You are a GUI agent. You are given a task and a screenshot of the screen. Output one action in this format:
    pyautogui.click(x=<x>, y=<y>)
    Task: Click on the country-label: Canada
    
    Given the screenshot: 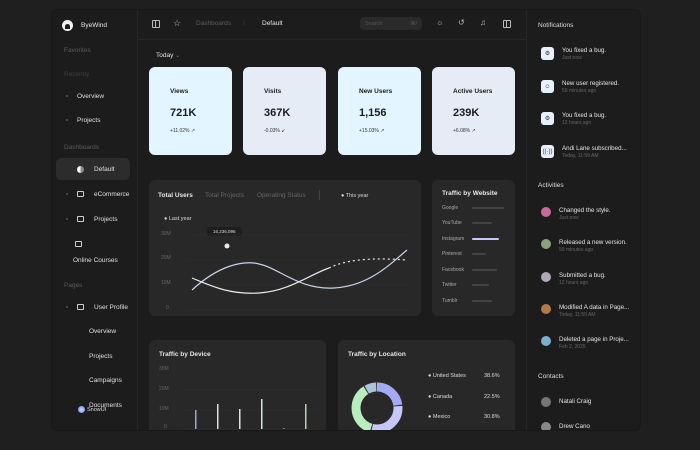 What is the action you would take?
    pyautogui.click(x=442, y=397)
    